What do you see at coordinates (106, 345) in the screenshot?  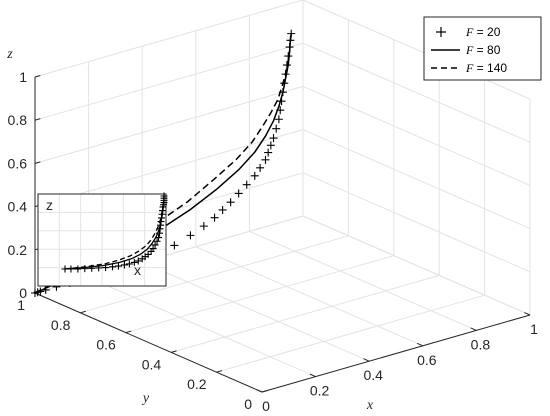 I see `y-tick-label: 0.6` at bounding box center [106, 345].